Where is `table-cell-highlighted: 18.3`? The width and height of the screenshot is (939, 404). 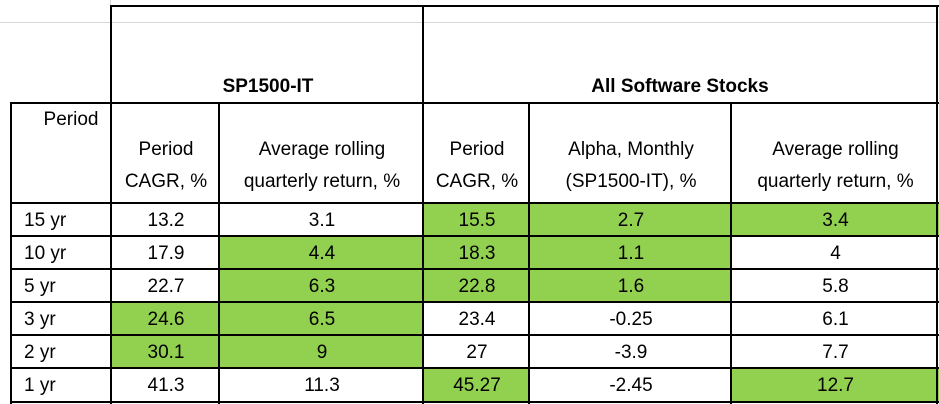 table-cell-highlighted: 18.3 is located at coordinates (477, 253).